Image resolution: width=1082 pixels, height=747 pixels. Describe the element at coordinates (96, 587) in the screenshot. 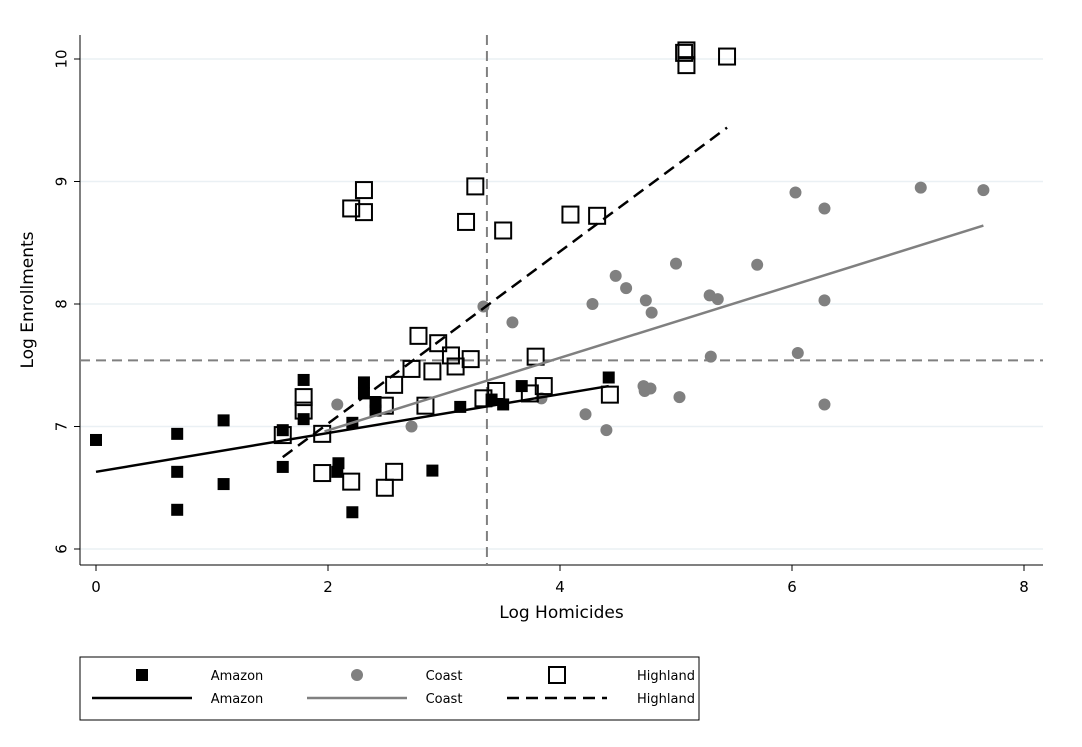

I see `x-tick-label: 0` at that location.